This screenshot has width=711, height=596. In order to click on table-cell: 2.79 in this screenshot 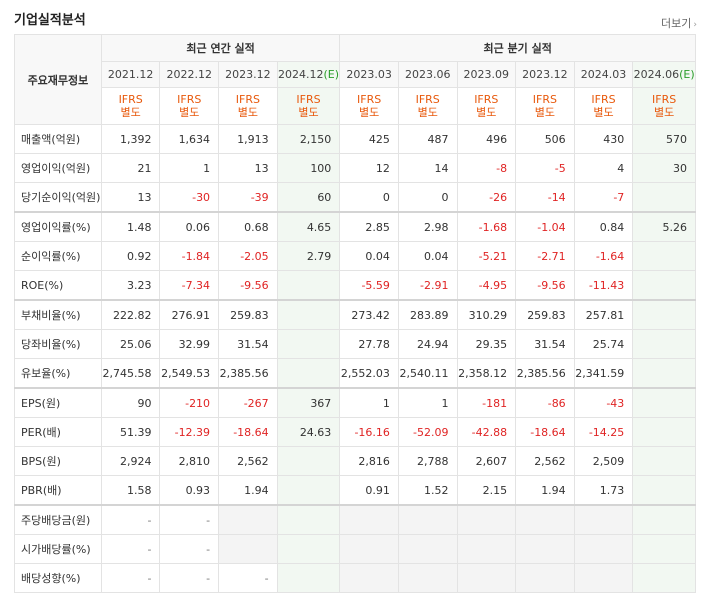, I will do `click(308, 256)`.